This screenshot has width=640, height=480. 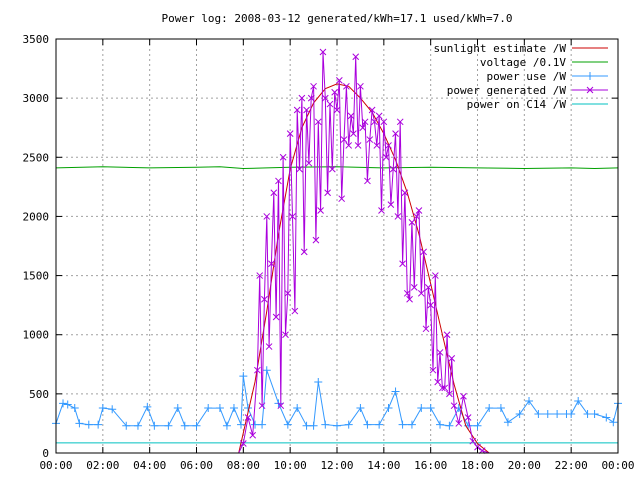 I want to click on x-tick-label: 10:00, so click(x=290, y=465).